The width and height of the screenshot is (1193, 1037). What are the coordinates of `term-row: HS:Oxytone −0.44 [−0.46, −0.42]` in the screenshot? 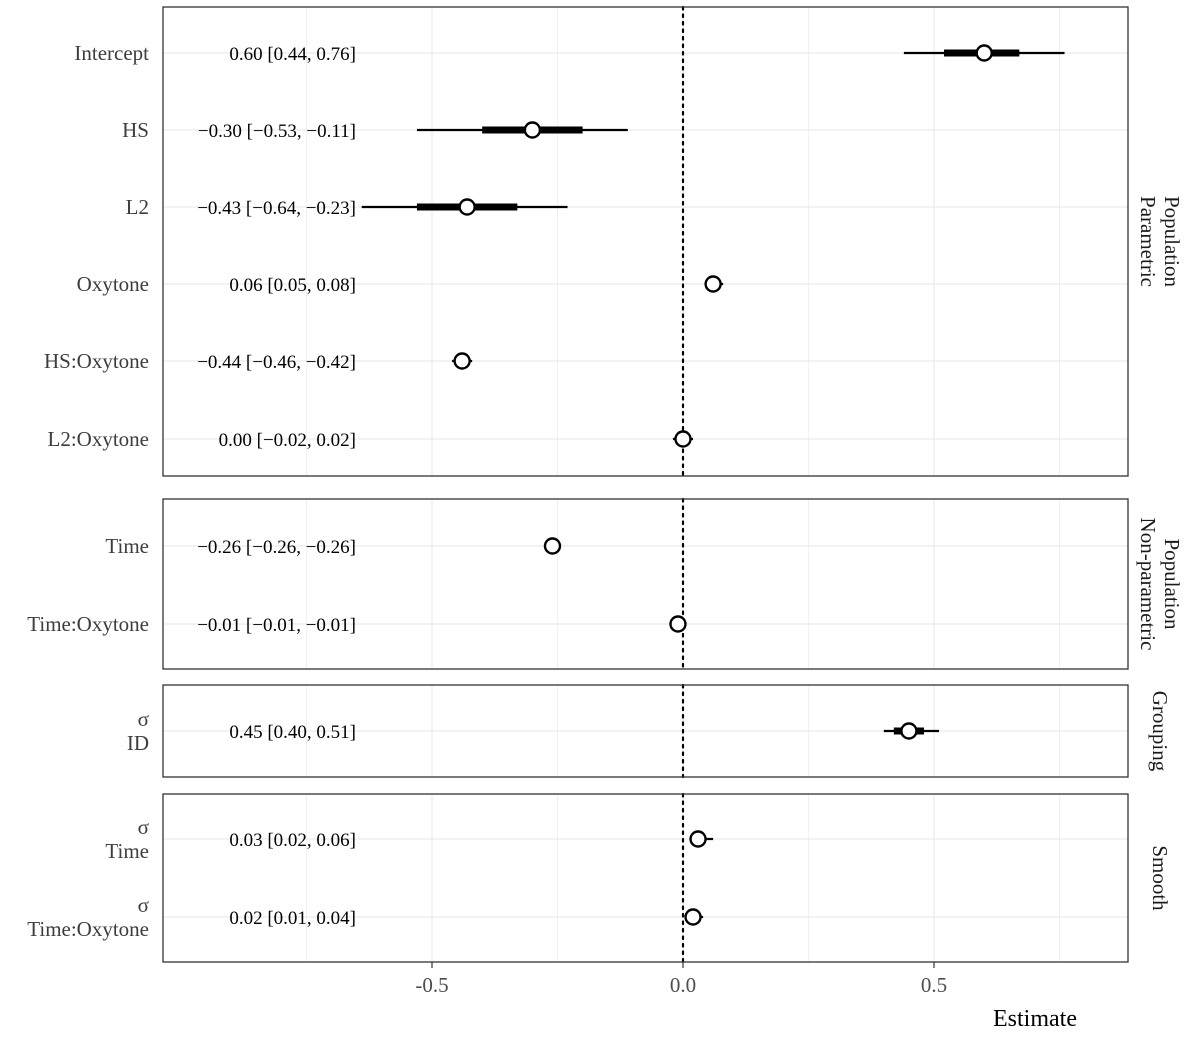 It's located at (258, 361).